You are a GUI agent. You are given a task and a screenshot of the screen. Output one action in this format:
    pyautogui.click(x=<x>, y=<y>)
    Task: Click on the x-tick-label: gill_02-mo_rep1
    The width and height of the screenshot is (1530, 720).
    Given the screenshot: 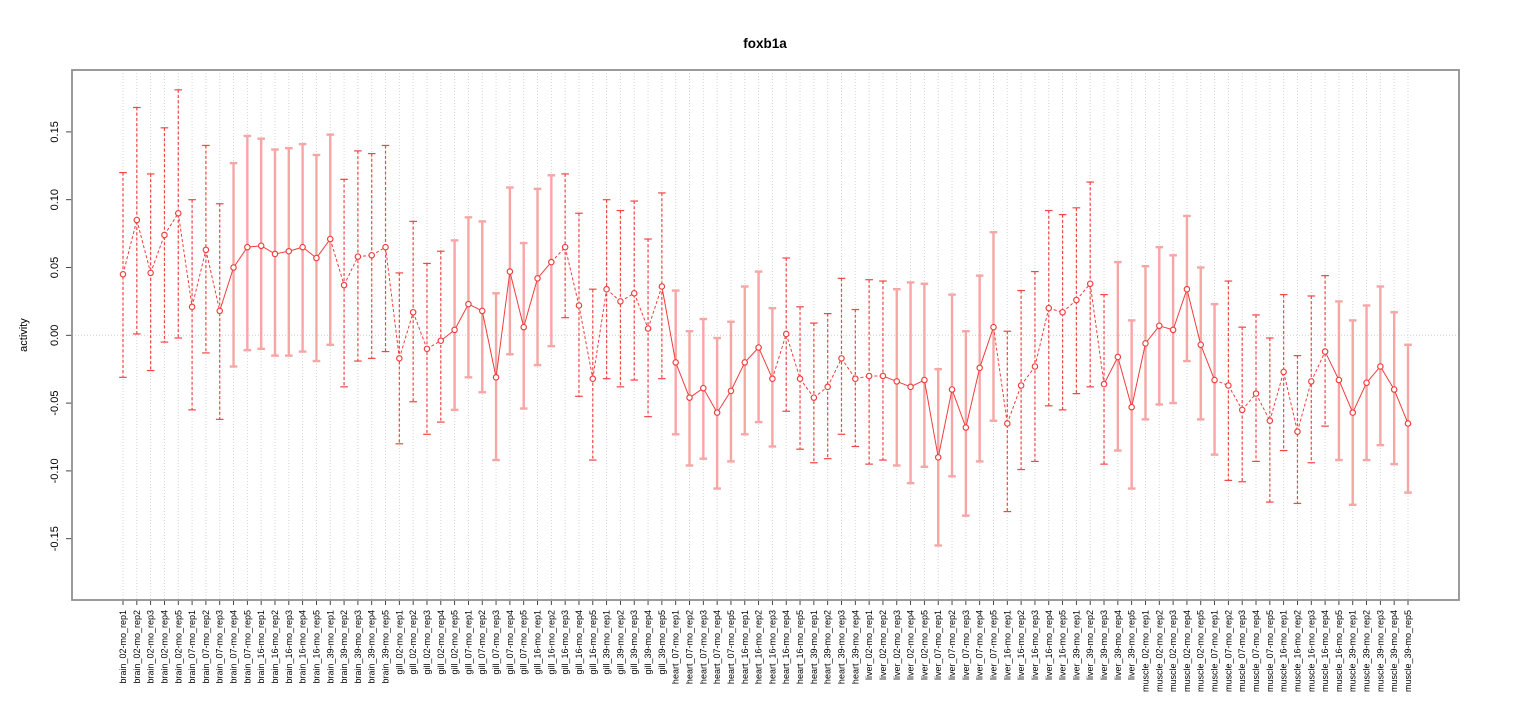 What is the action you would take?
    pyautogui.click(x=399, y=642)
    